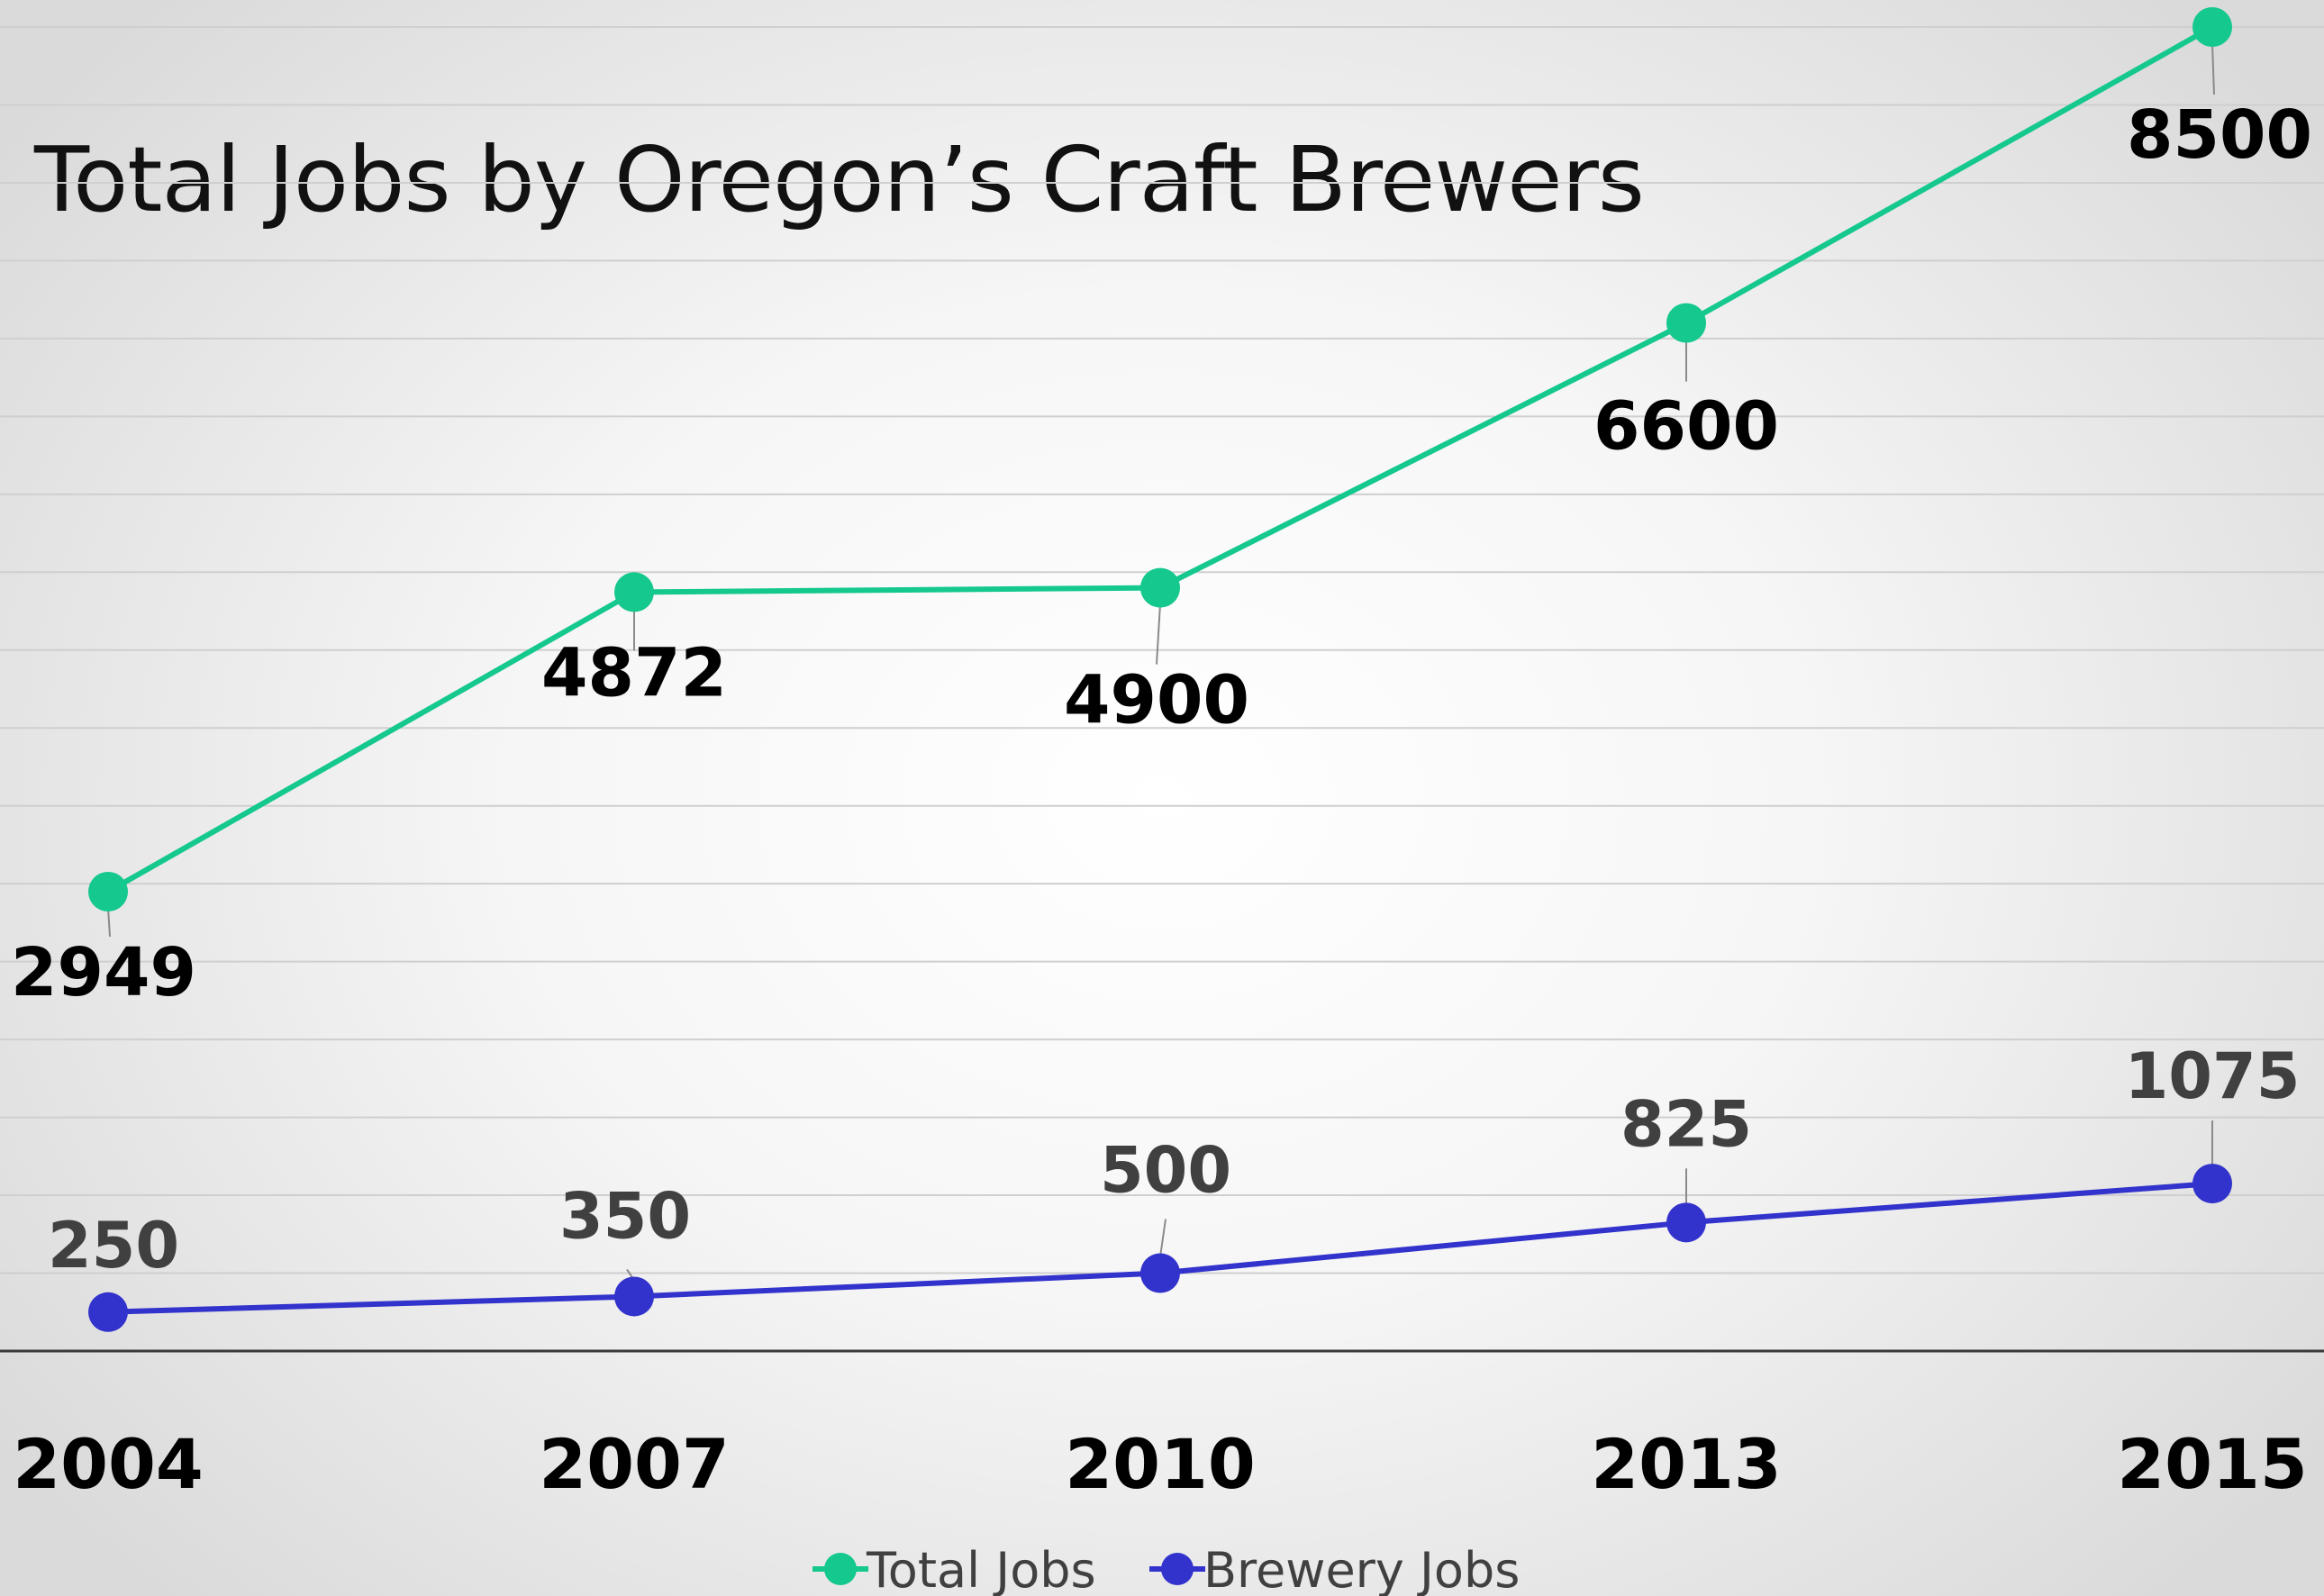 Image resolution: width=2324 pixels, height=1596 pixels. I want to click on brewery-jobs-data-label: 500, so click(1166, 1171).